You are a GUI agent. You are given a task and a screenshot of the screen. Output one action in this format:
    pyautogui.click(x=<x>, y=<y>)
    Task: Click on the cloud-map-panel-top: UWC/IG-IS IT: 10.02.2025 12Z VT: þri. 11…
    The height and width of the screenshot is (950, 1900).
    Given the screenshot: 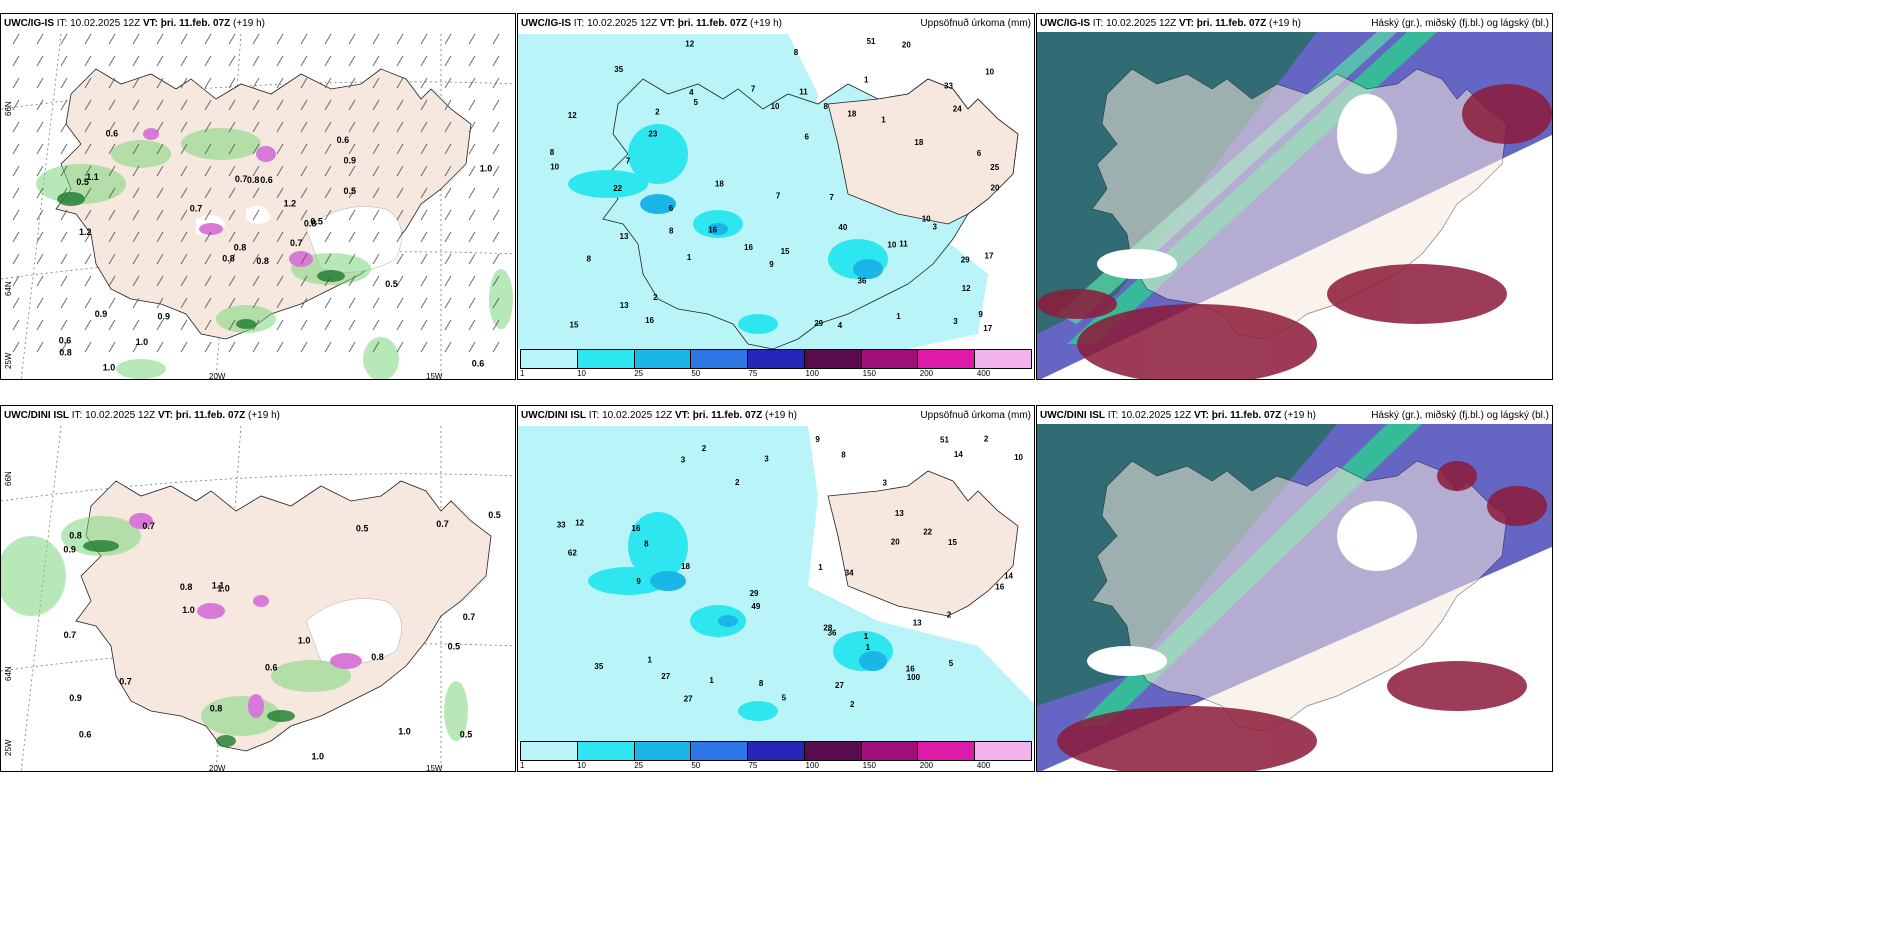 What is the action you would take?
    pyautogui.click(x=1294, y=196)
    